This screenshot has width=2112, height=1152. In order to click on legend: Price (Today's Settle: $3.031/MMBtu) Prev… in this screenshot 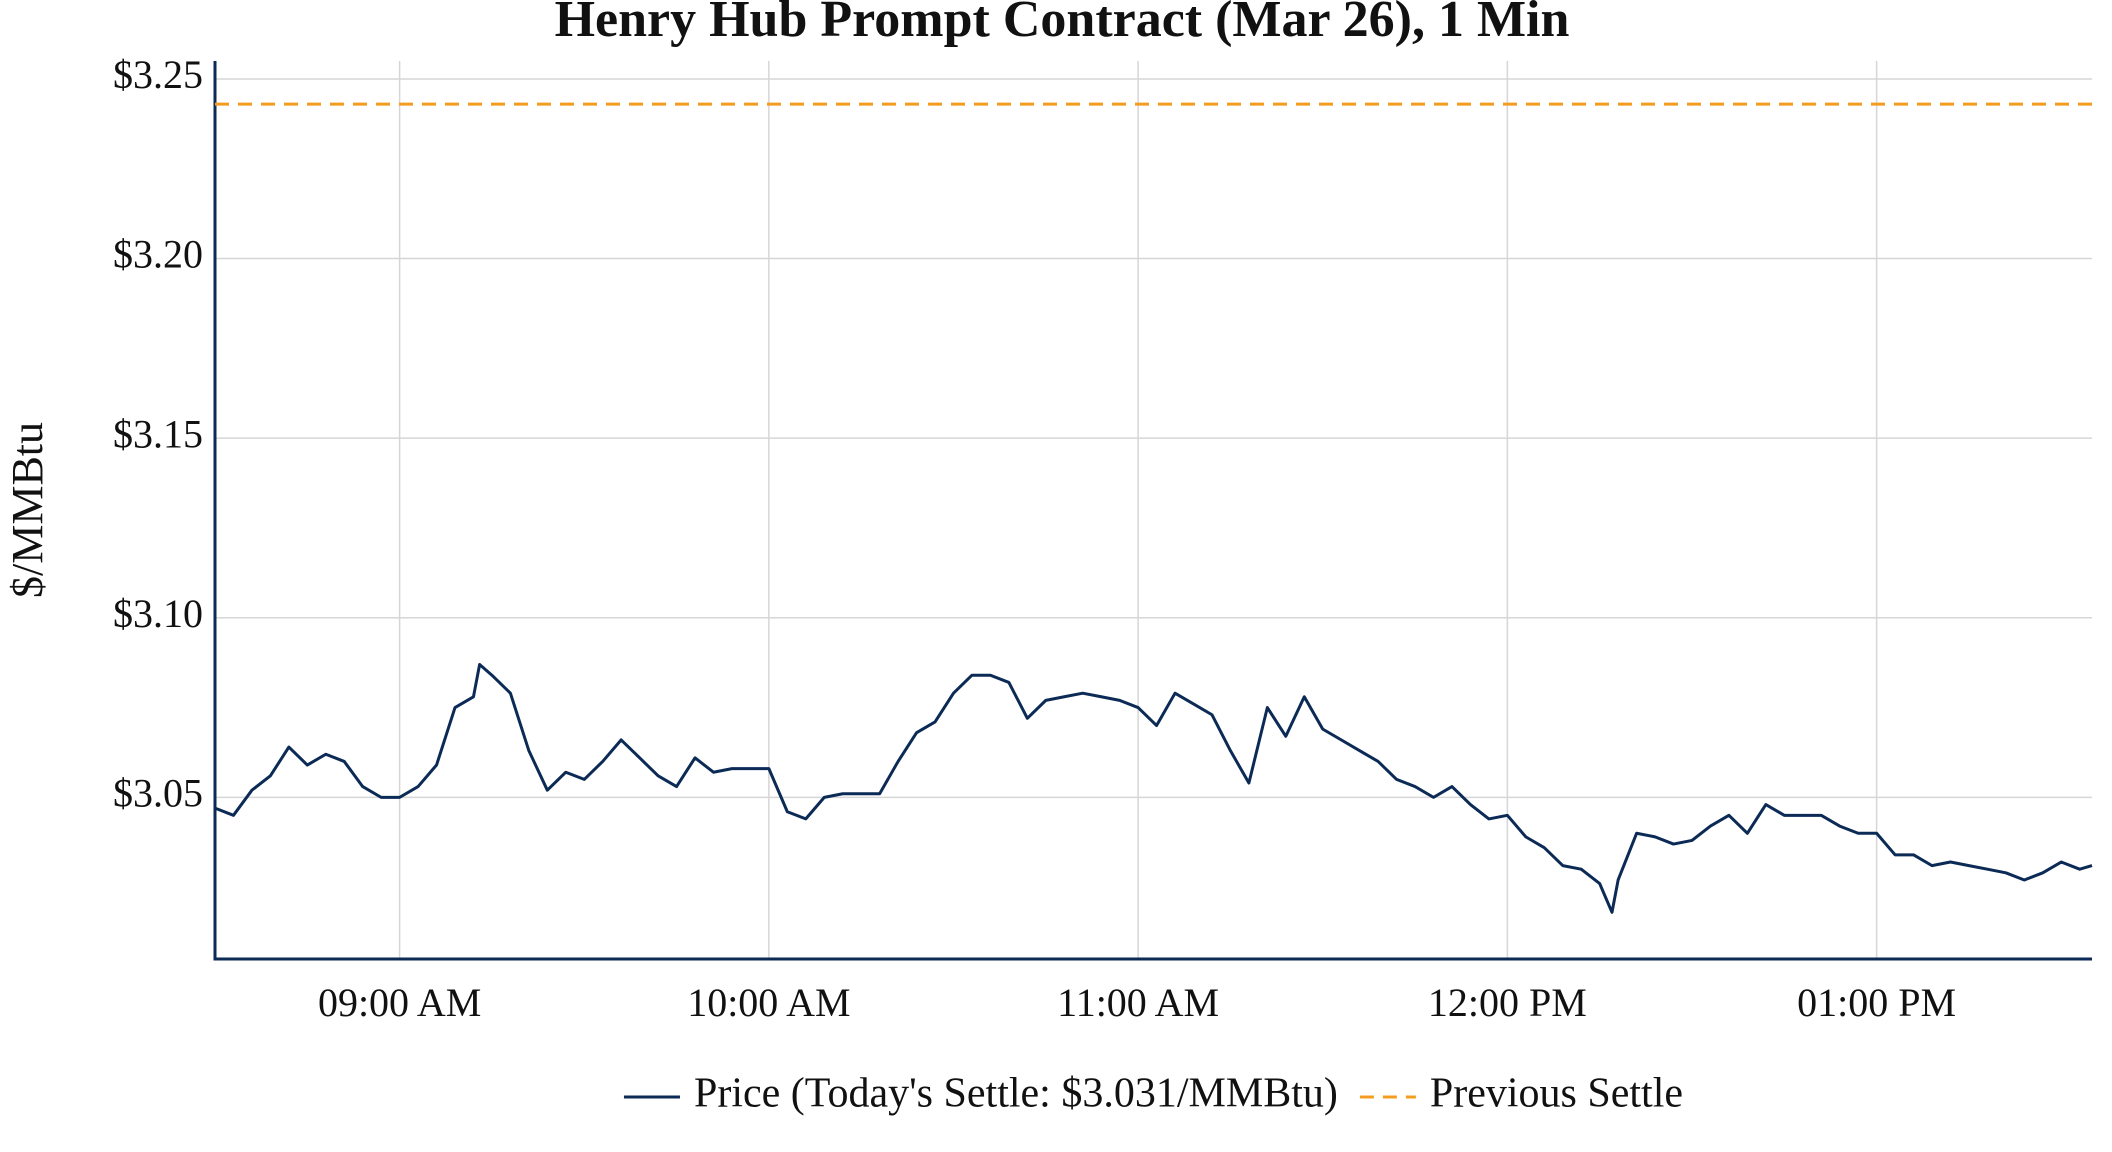, I will do `click(1153, 1094)`.